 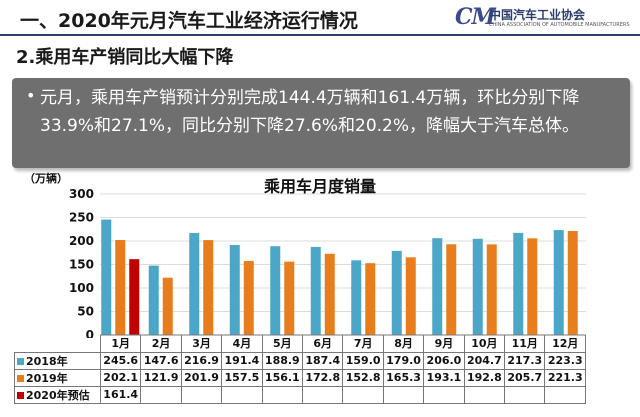 What do you see at coordinates (537, 15) in the screenshot?
I see `logo-text: 中国汽车工业协会` at bounding box center [537, 15].